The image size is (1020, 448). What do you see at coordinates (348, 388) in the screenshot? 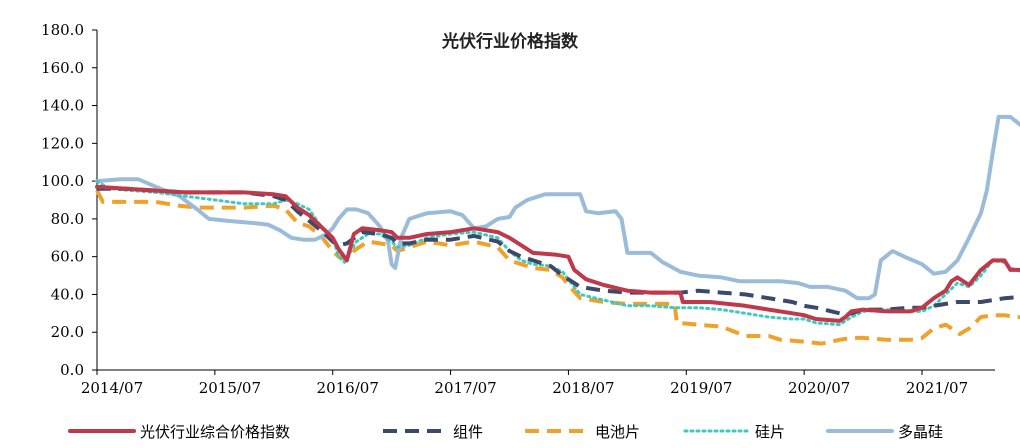
I see `x-tick-label: 2016/07` at bounding box center [348, 388].